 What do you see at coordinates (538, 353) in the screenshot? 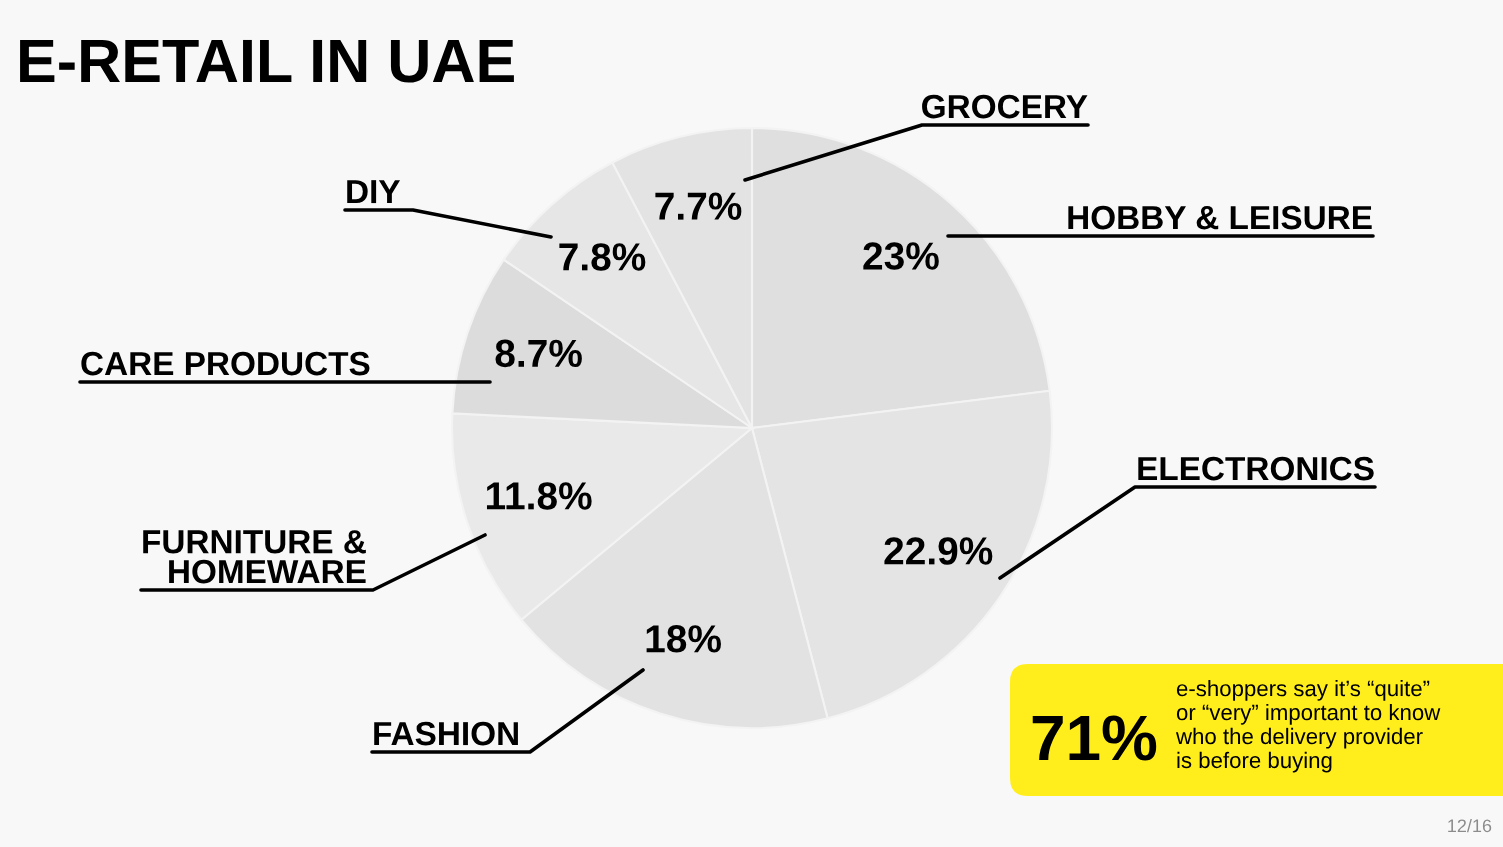
I see `data-label: 8.7%` at bounding box center [538, 353].